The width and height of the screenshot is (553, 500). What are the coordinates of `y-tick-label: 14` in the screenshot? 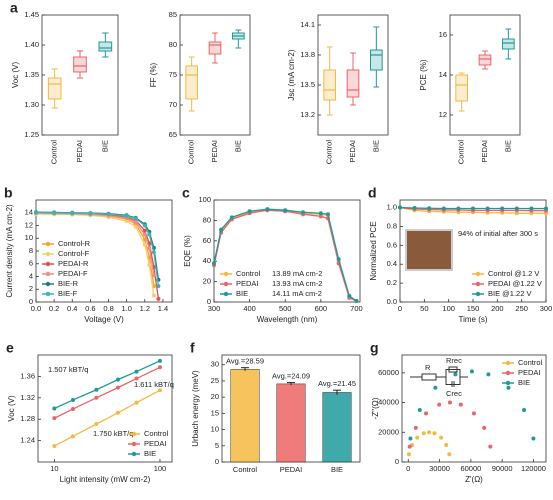 It's located at (29, 212).